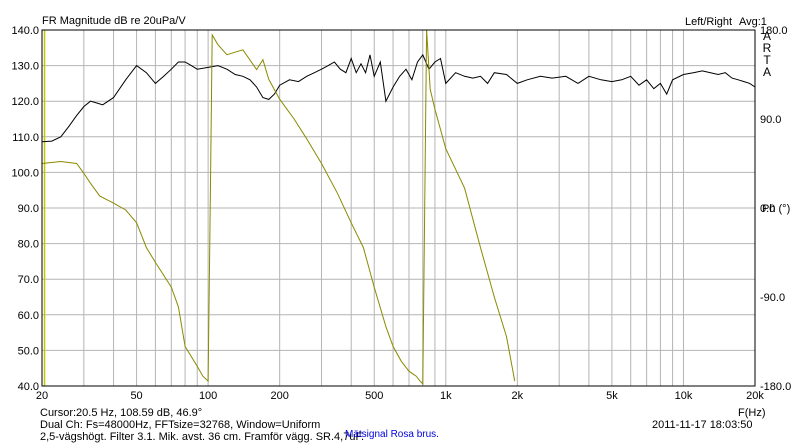 This screenshot has width=800, height=444. Describe the element at coordinates (28, 316) in the screenshot. I see `y-tick-label: 60.0` at that location.